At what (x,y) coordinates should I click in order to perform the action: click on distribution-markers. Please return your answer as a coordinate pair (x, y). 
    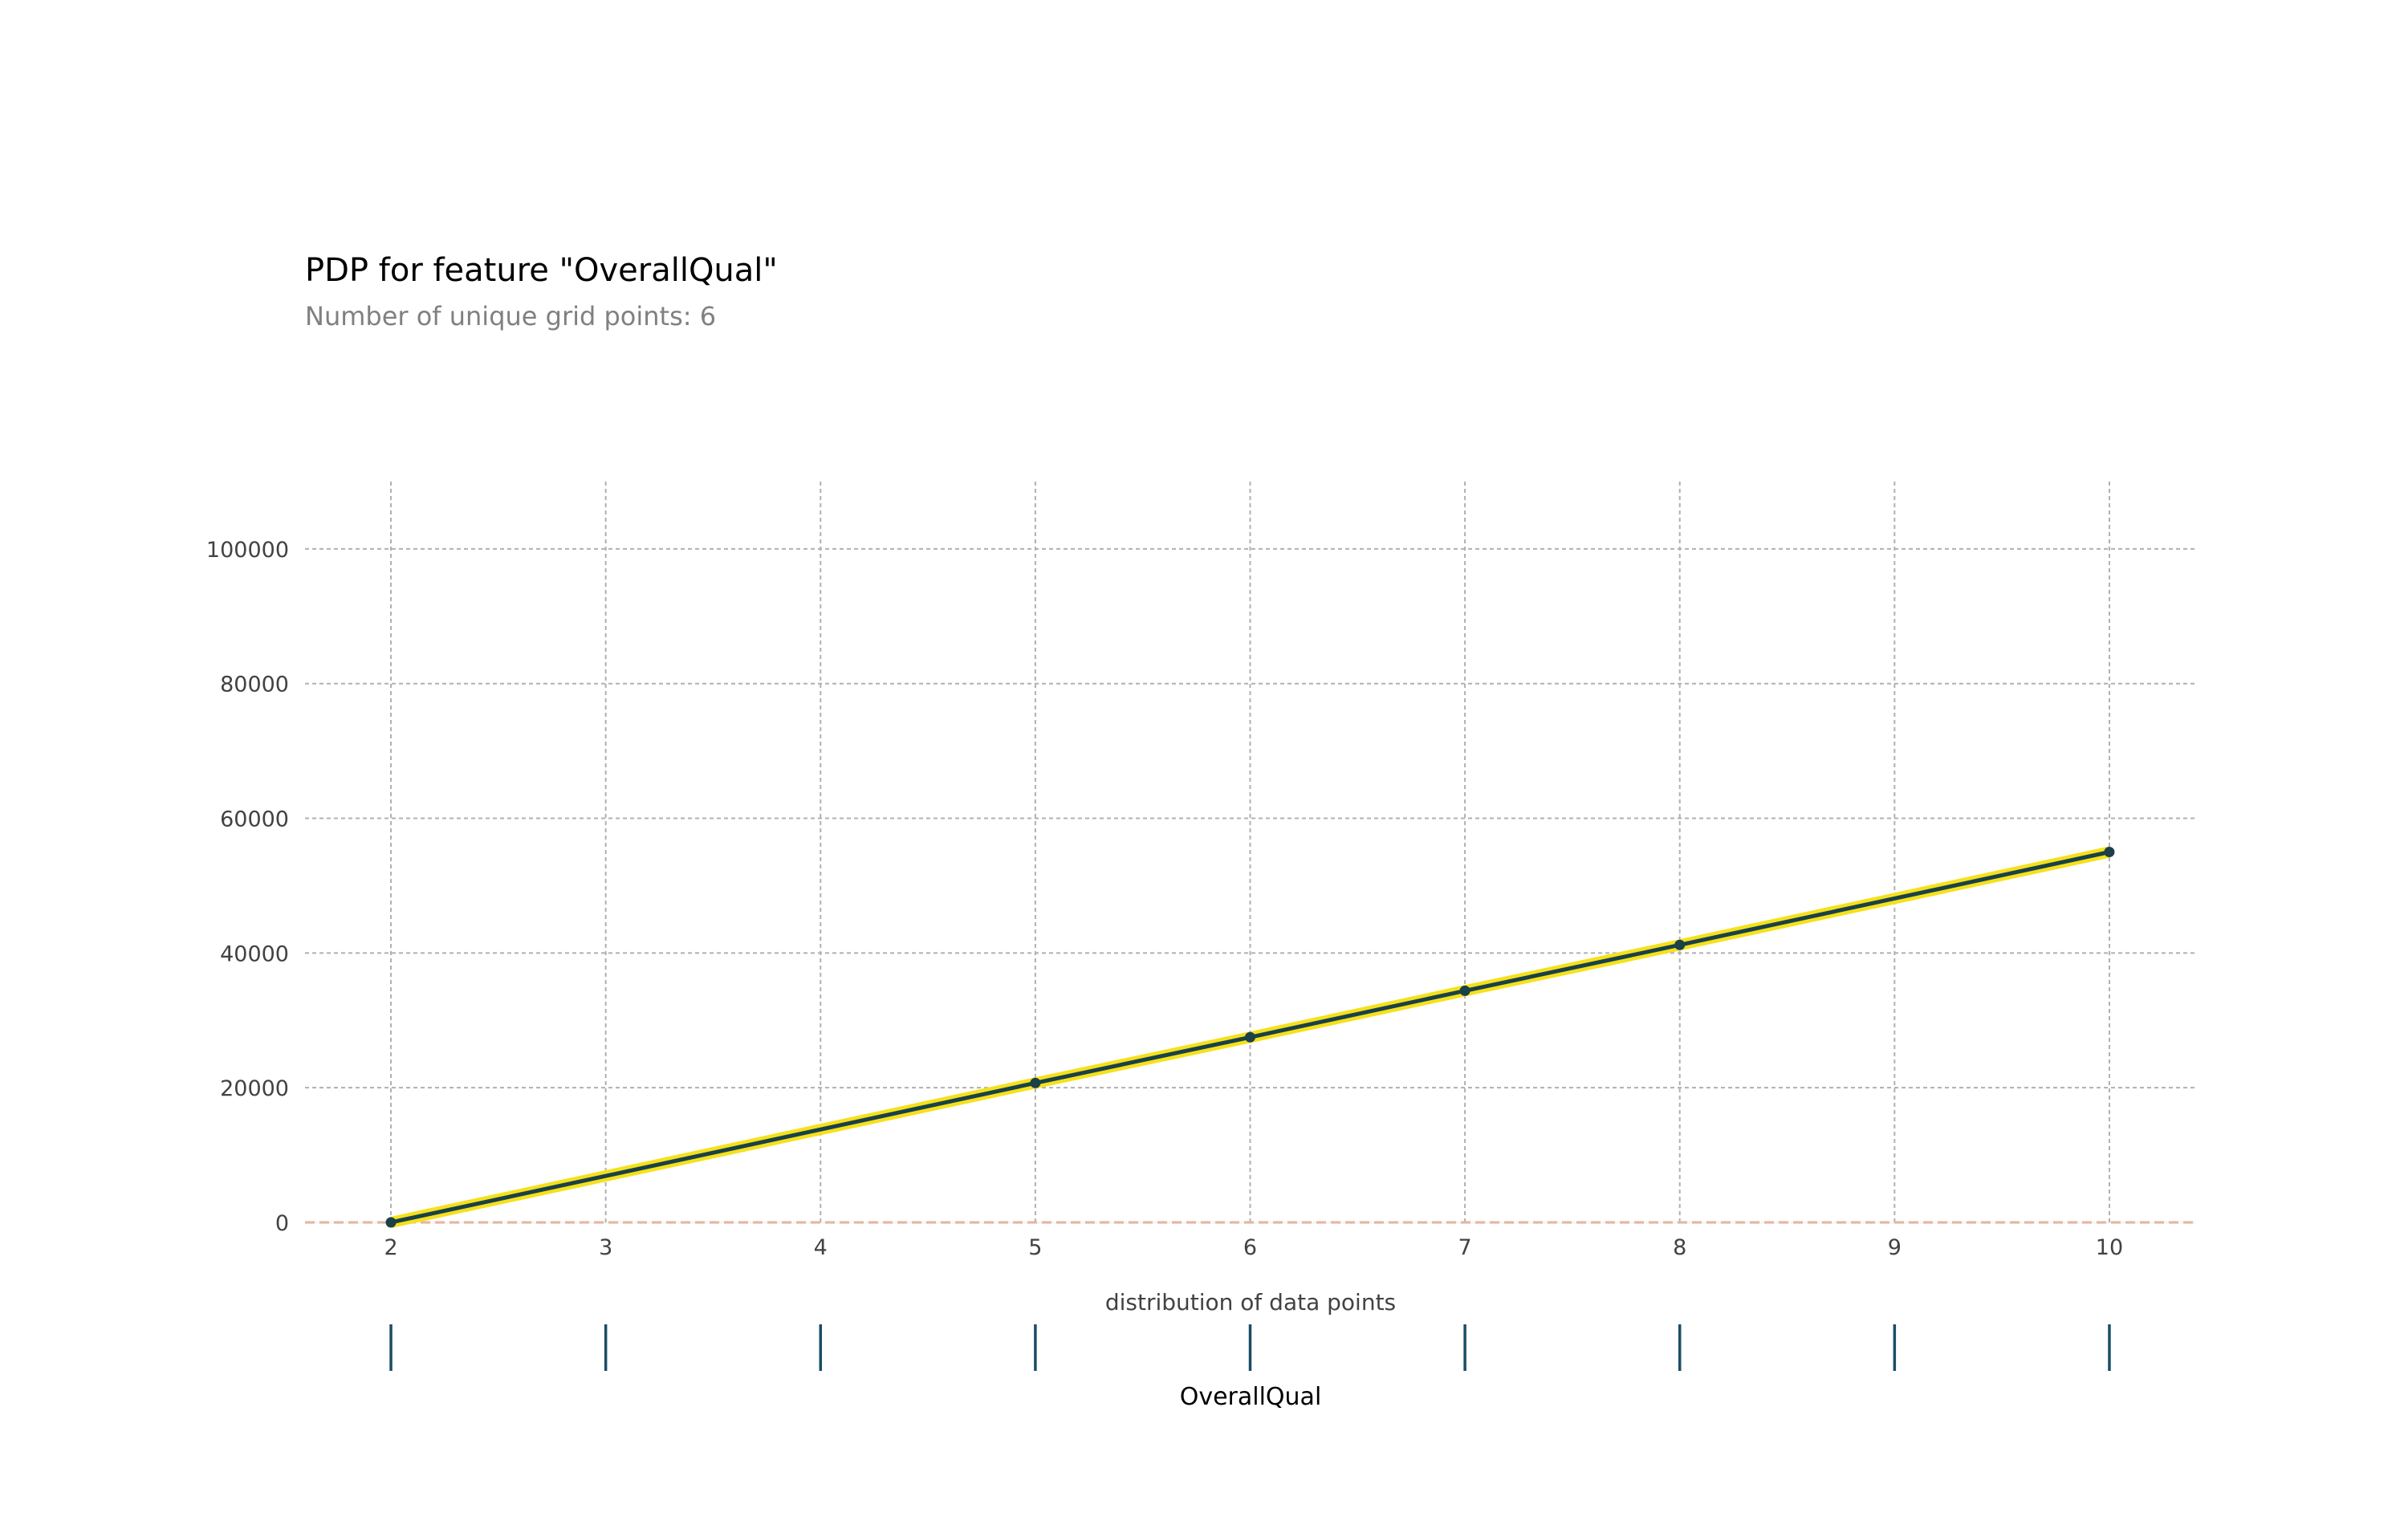
    Looking at the image, I should click on (1250, 1348).